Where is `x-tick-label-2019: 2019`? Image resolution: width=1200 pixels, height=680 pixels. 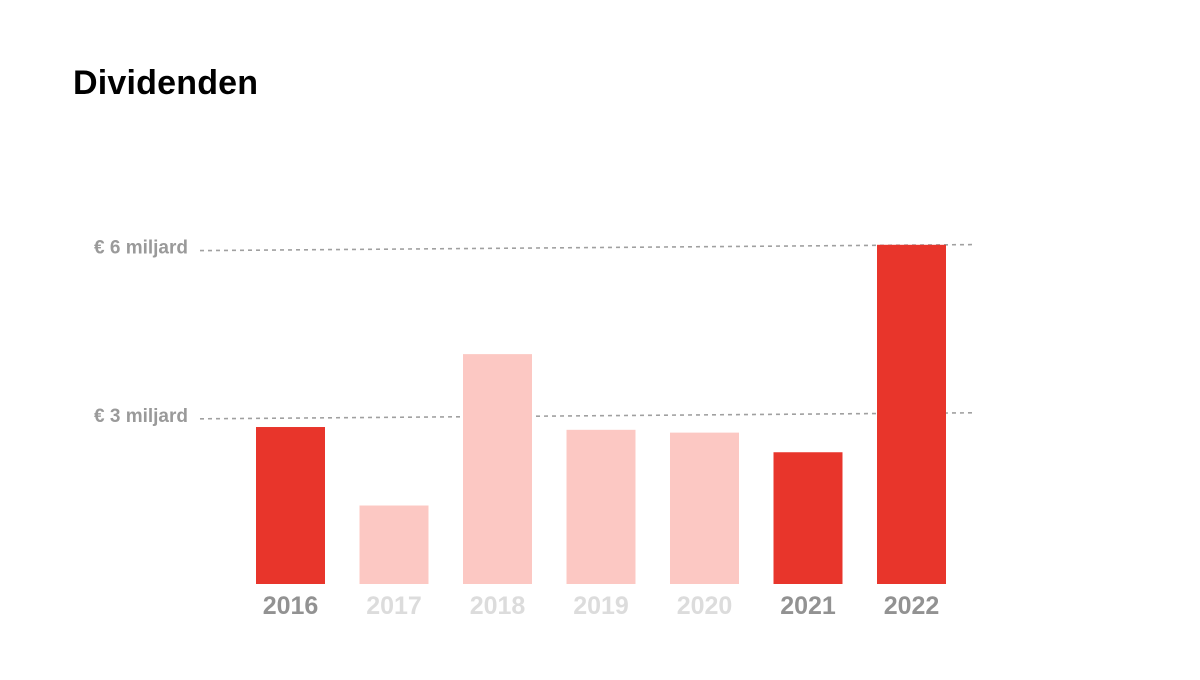
x-tick-label-2019: 2019 is located at coordinates (601, 606).